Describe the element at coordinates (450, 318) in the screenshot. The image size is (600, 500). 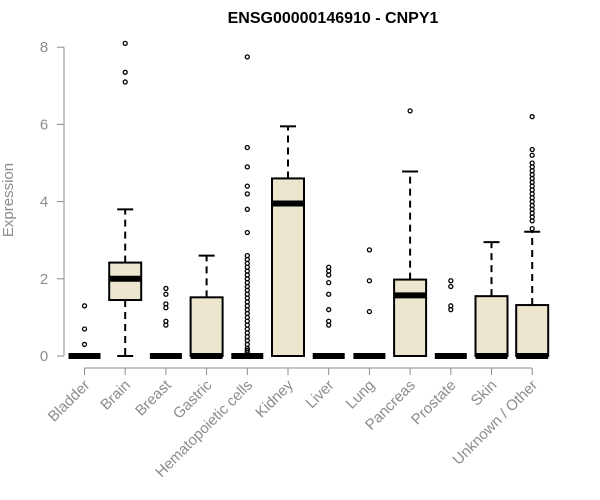
I see `box-prostate` at that location.